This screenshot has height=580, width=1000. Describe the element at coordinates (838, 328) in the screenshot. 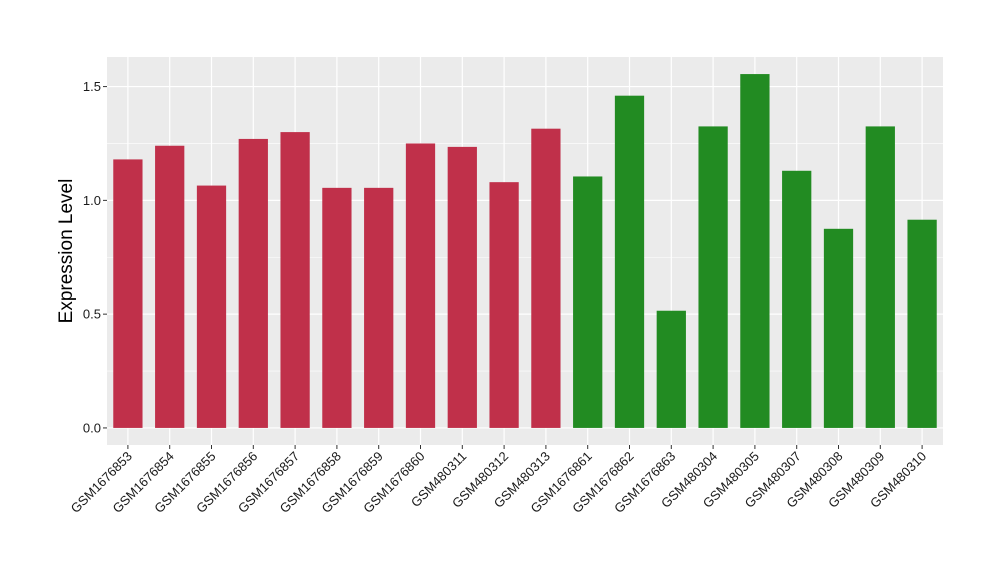

I see `bar-gsm480308` at that location.